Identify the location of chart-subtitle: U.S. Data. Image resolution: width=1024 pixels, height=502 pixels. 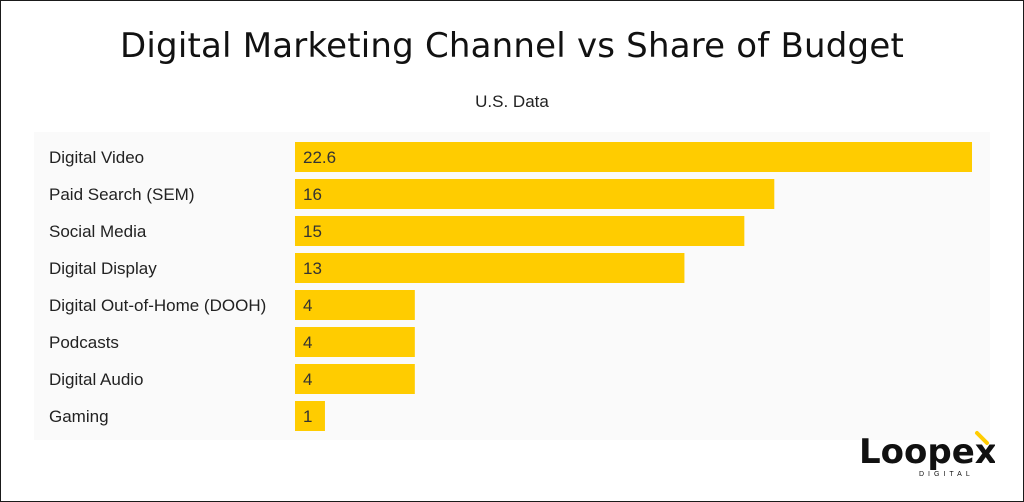
(512, 101).